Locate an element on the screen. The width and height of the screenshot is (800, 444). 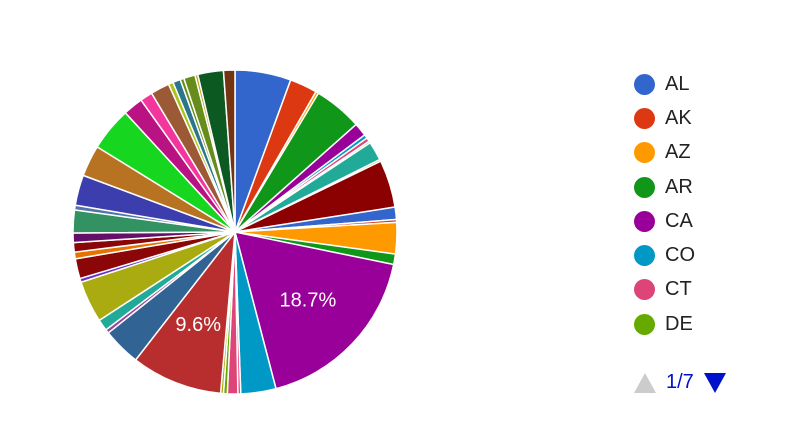
legend-page-indicator: 1/7 is located at coordinates (680, 382).